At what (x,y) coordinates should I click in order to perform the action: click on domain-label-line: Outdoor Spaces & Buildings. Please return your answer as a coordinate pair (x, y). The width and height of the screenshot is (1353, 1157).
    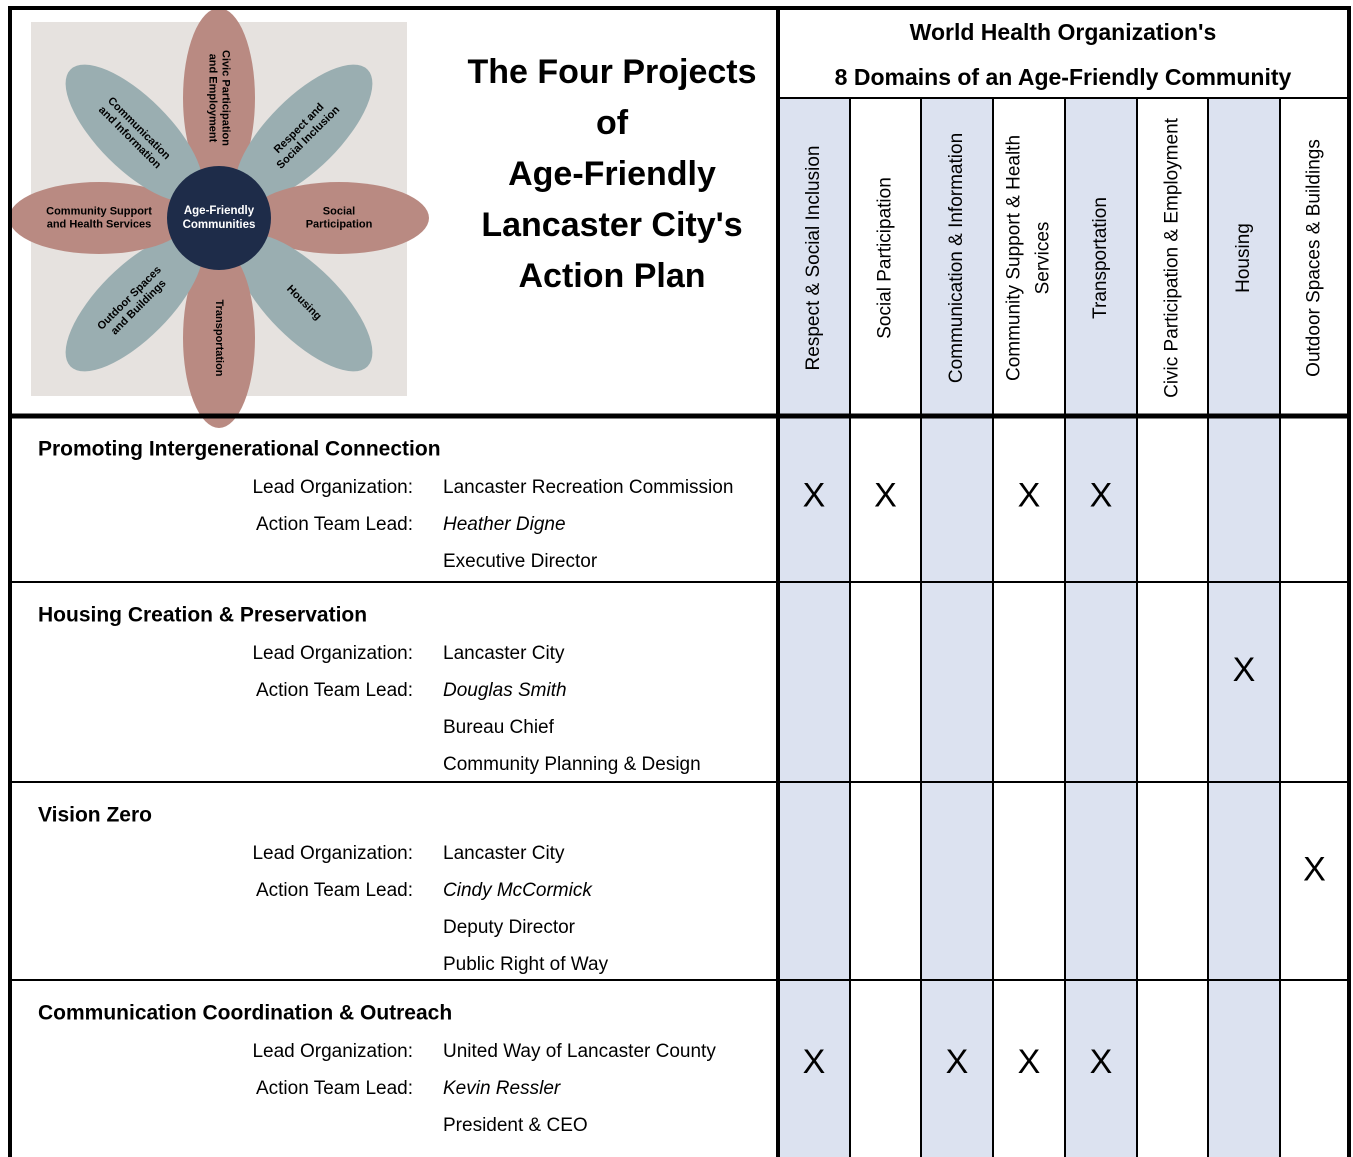
    Looking at the image, I should click on (1314, 258).